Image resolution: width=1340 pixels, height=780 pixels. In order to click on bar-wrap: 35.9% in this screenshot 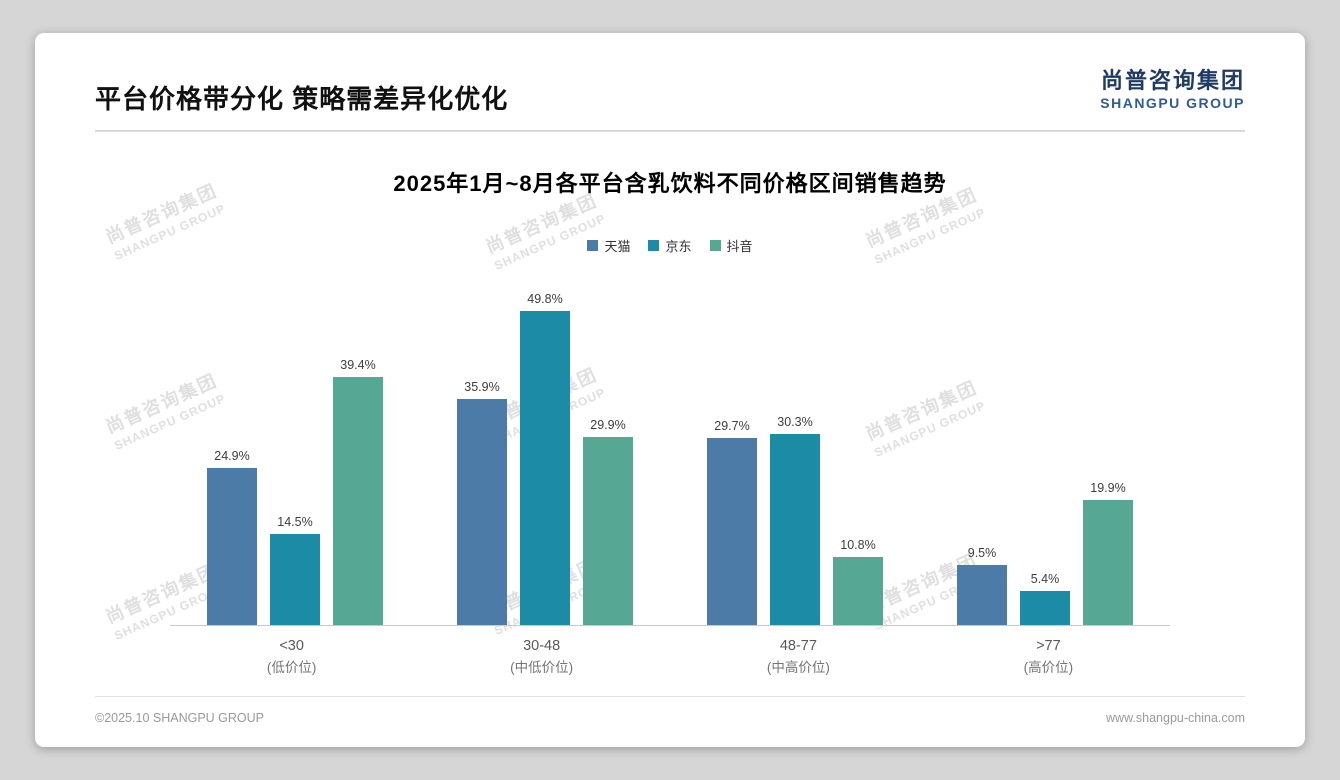, I will do `click(482, 502)`.